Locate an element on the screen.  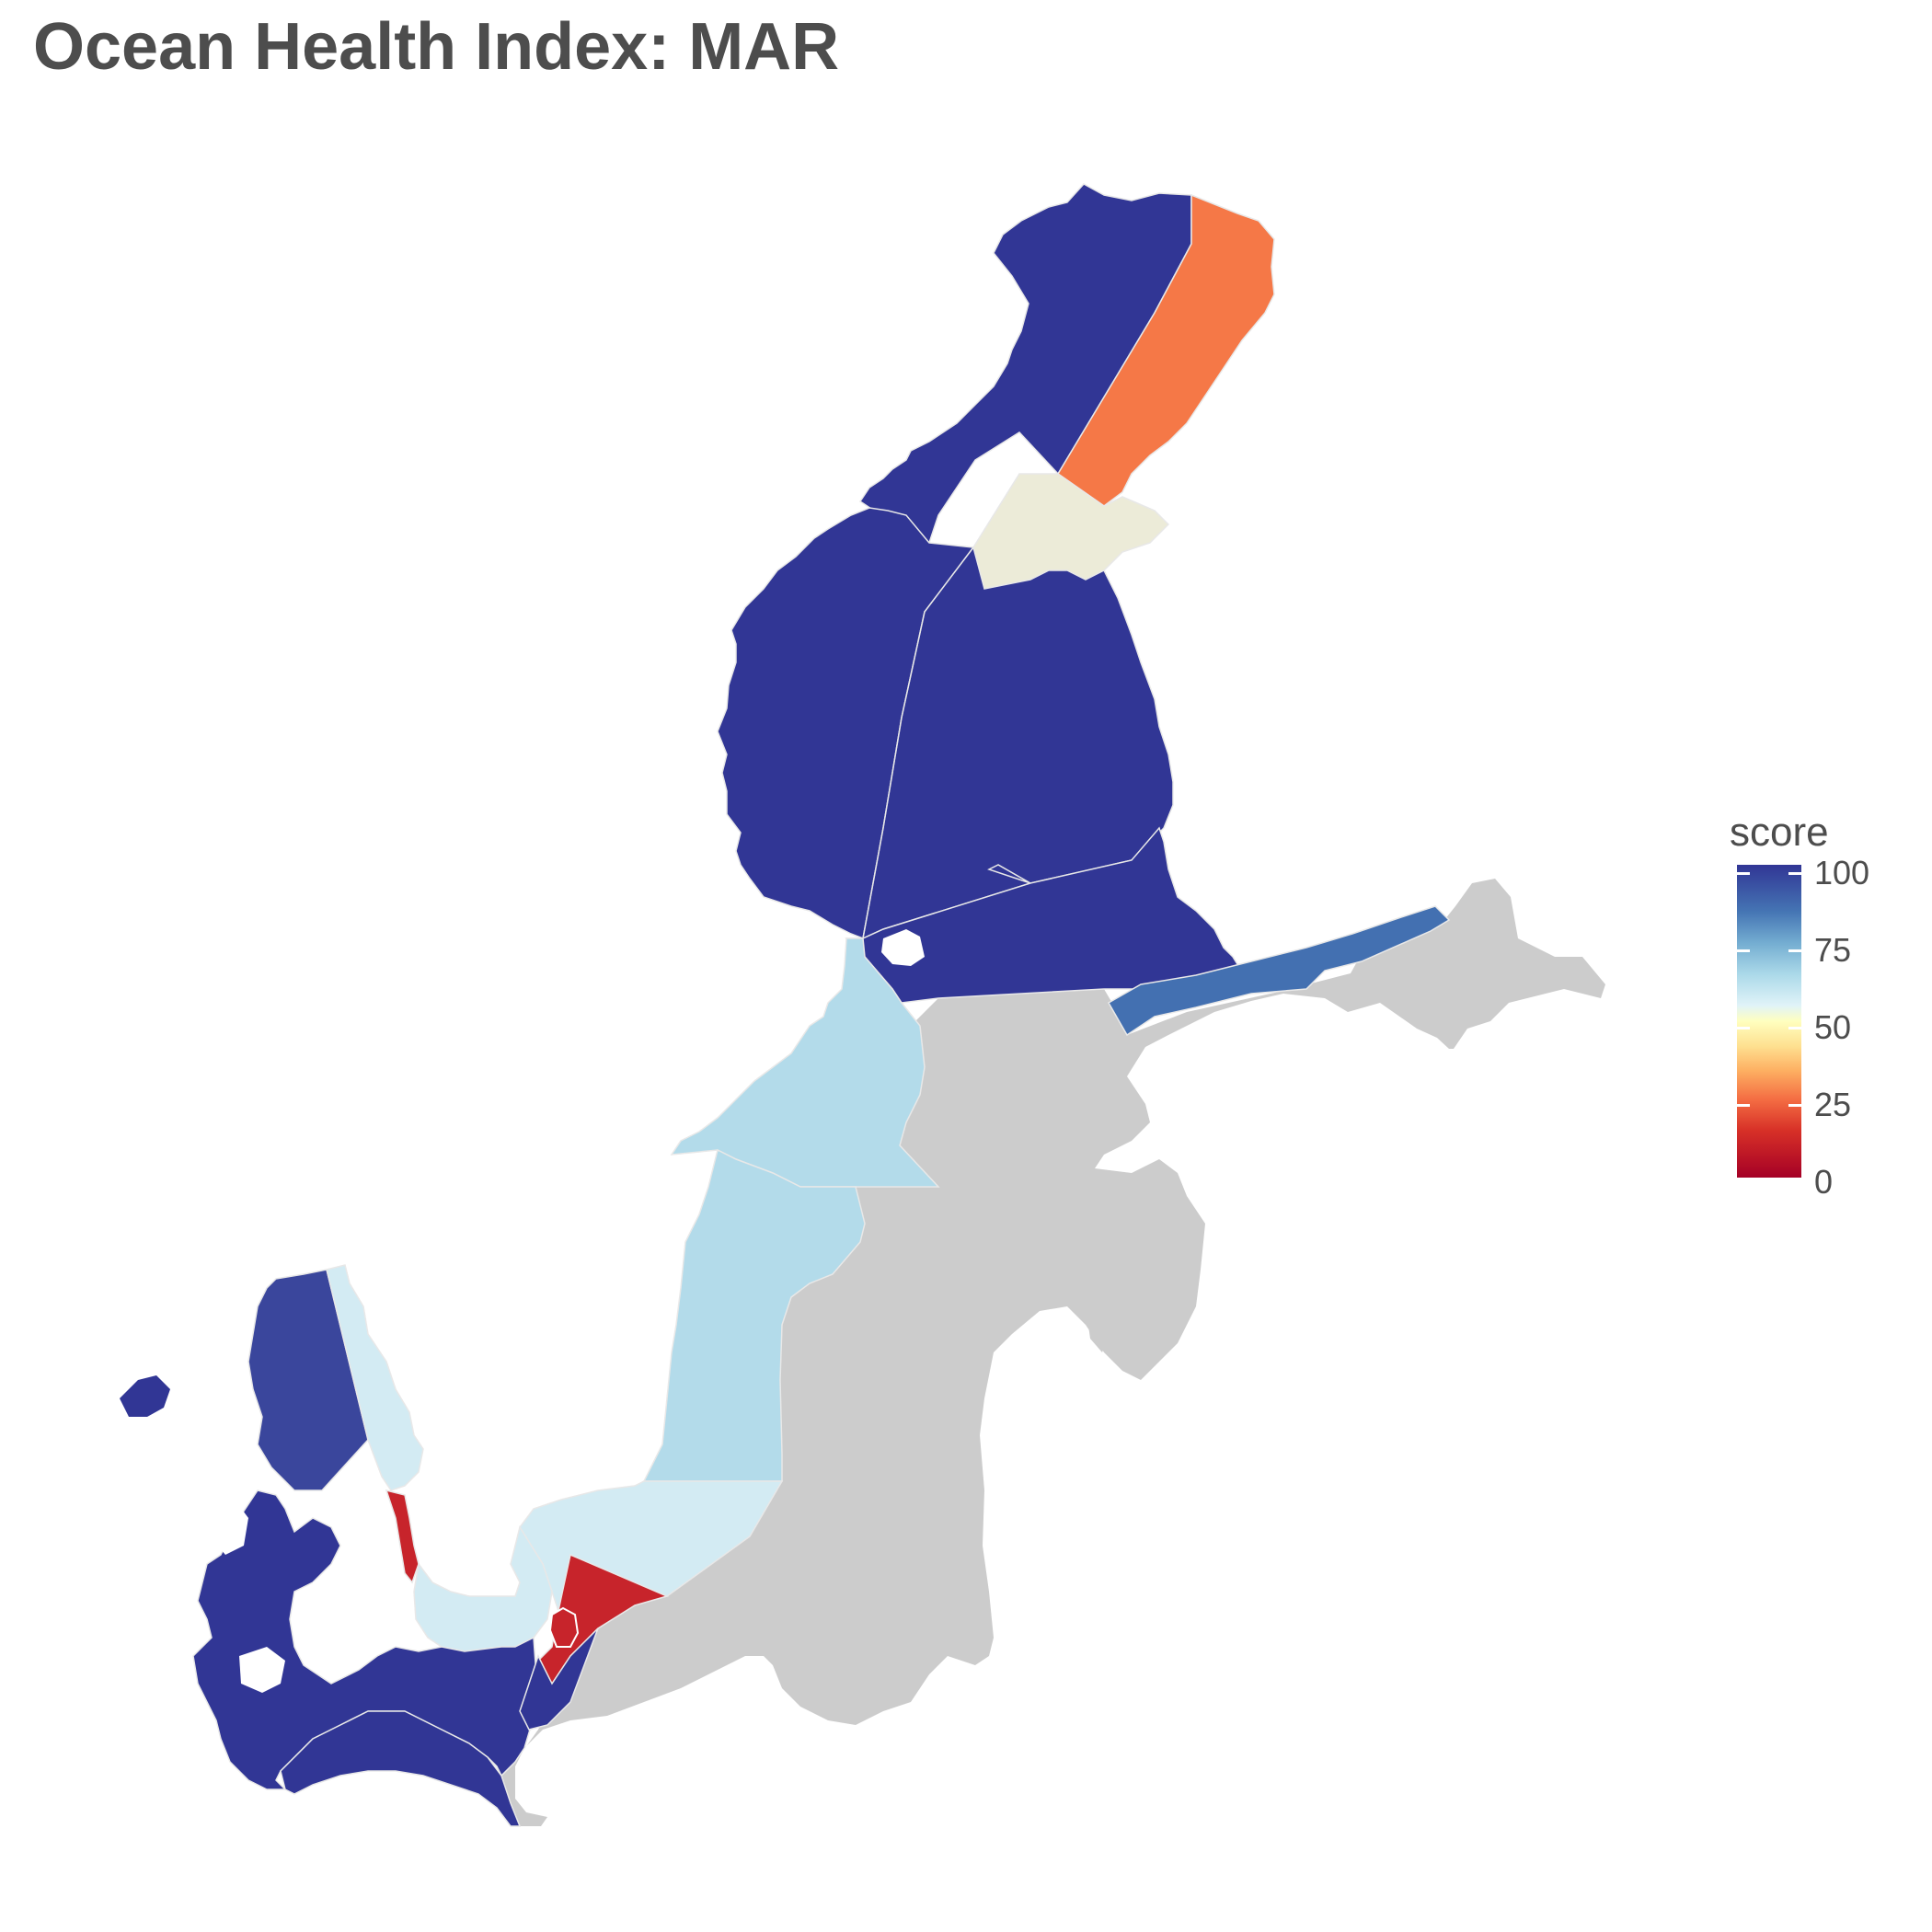
legend-label-75: 75 is located at coordinates (1833, 950).